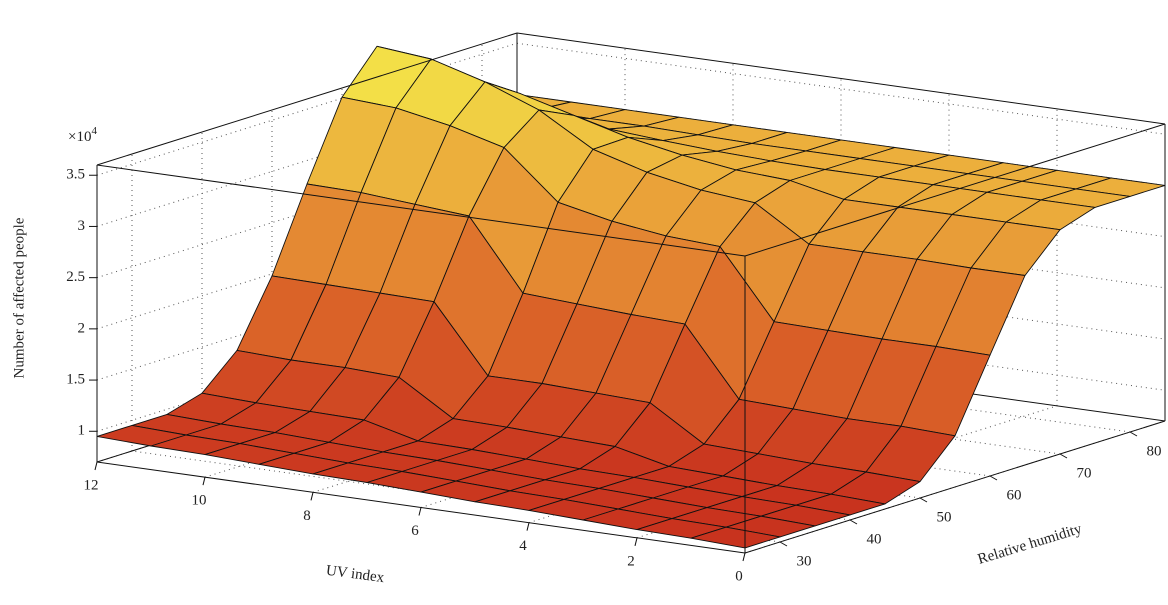 This screenshot has height=605, width=1168. I want to click on x-tick-label: 4, so click(523, 546).